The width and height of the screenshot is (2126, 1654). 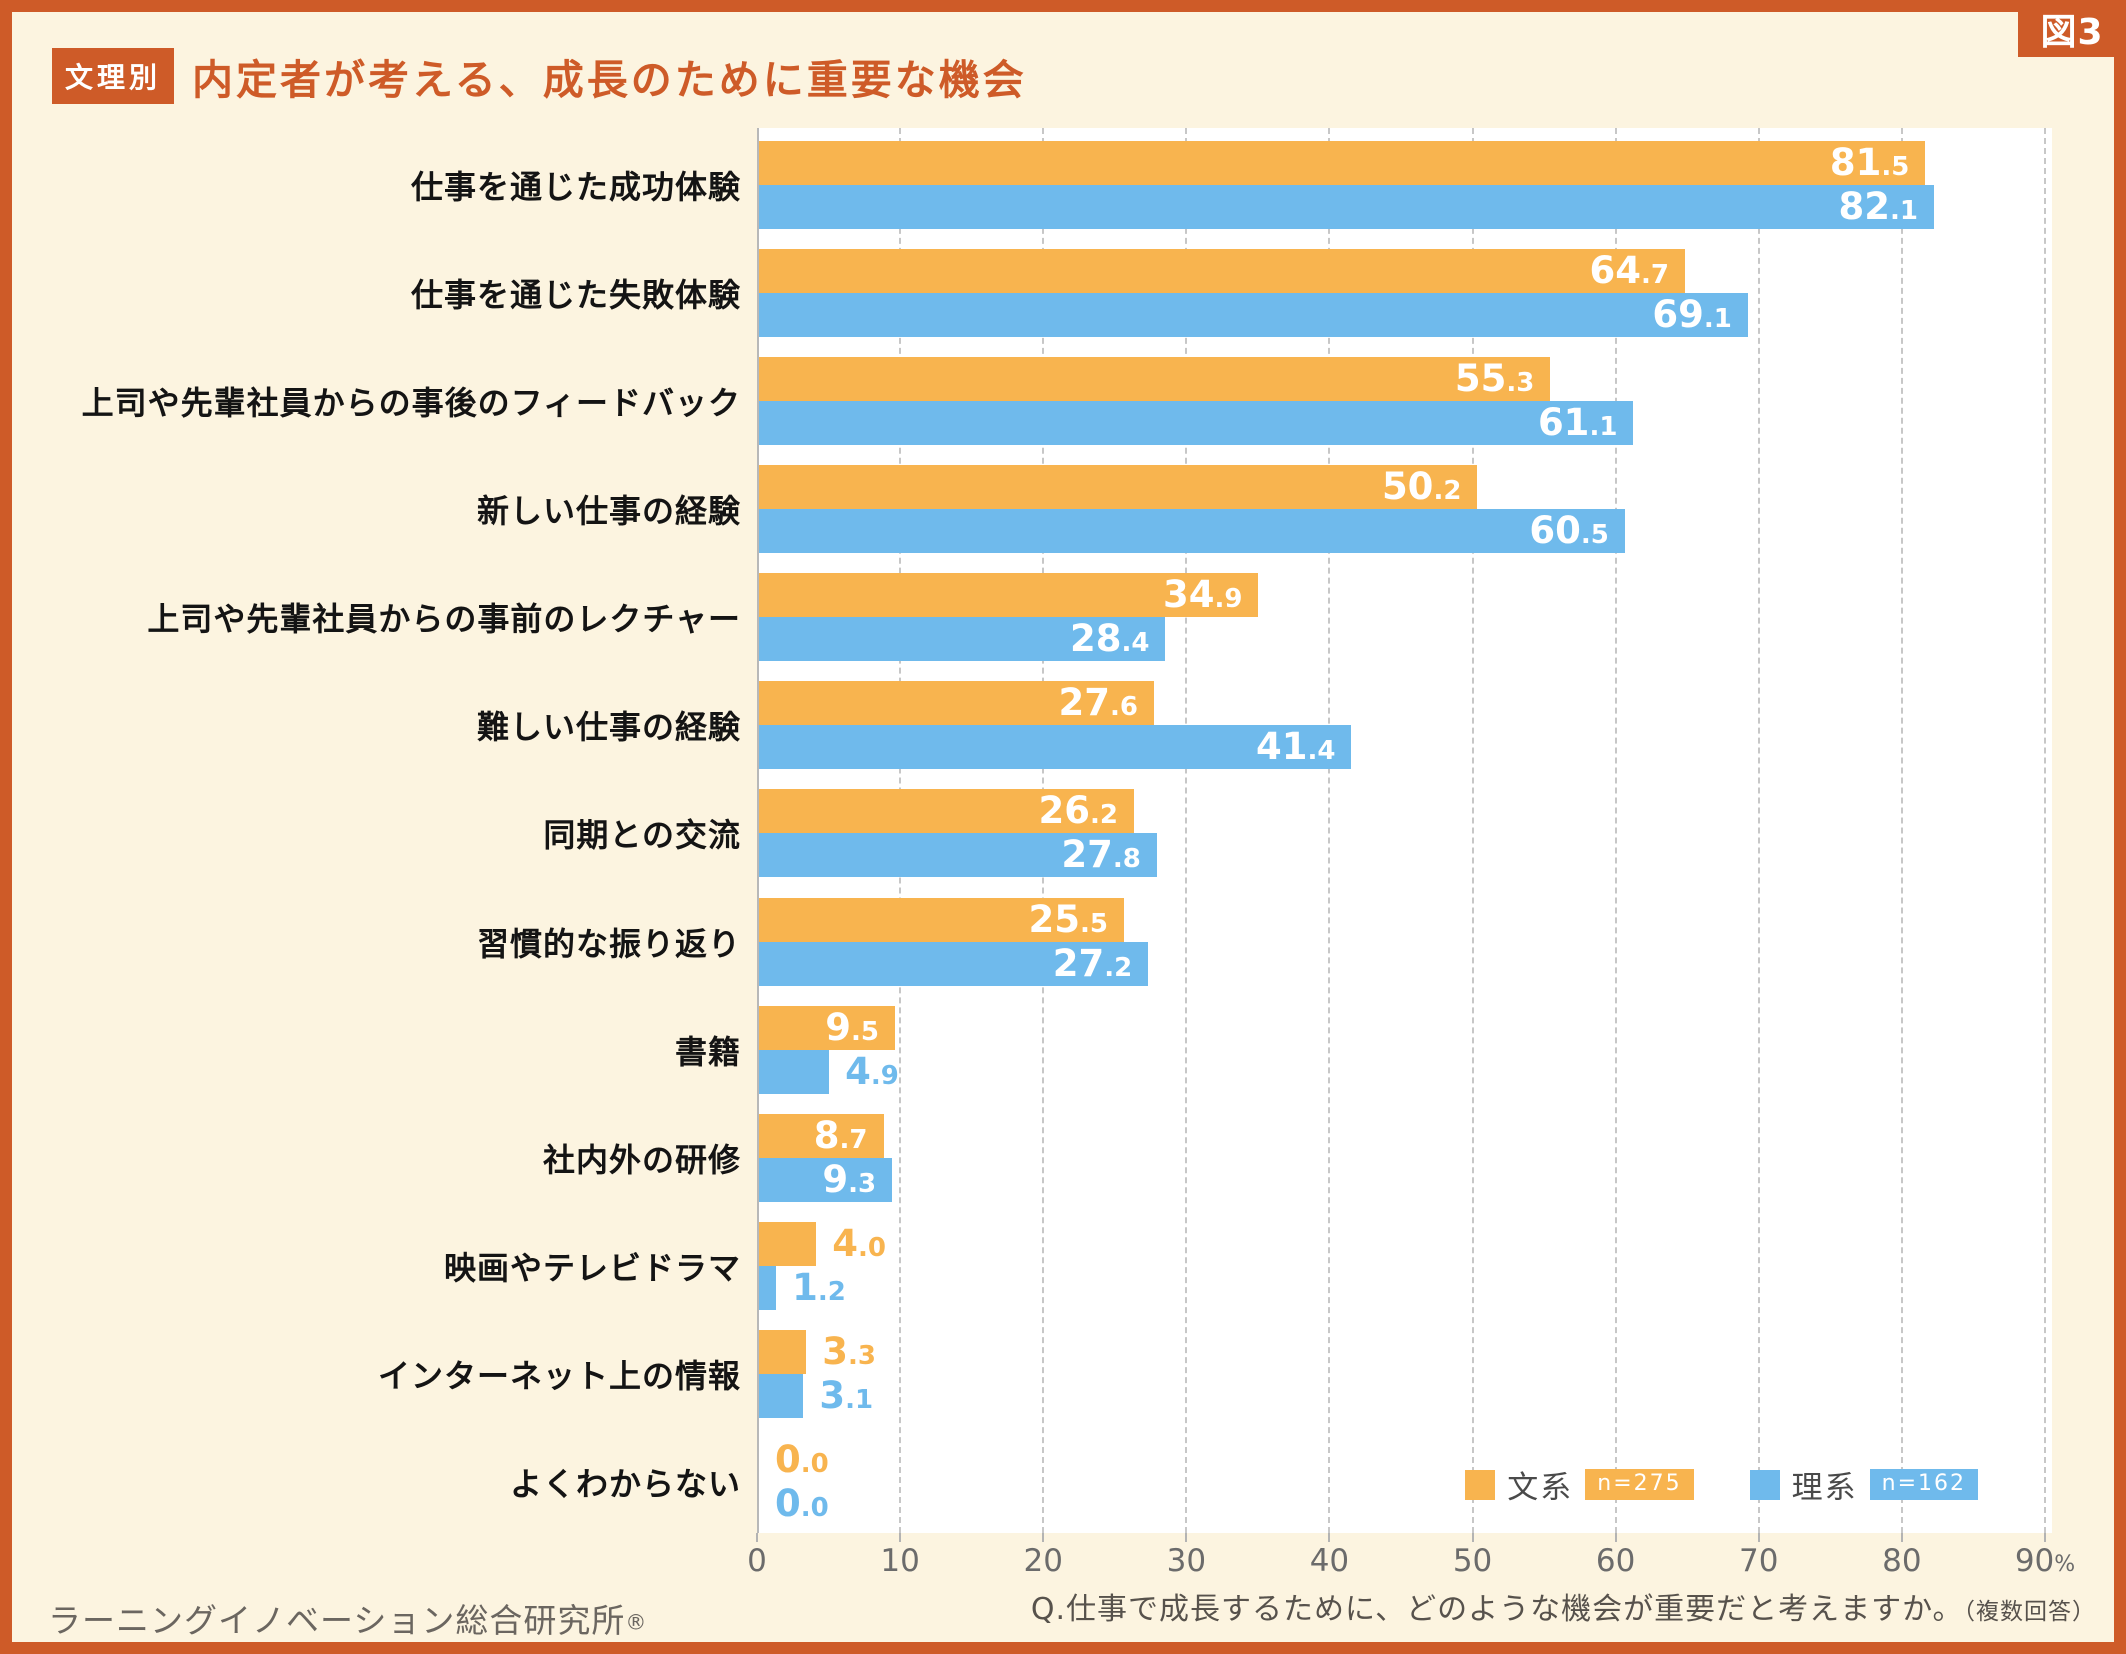 What do you see at coordinates (2029, 1612) in the screenshot?
I see `survey-question-note: （複数回答）` at bounding box center [2029, 1612].